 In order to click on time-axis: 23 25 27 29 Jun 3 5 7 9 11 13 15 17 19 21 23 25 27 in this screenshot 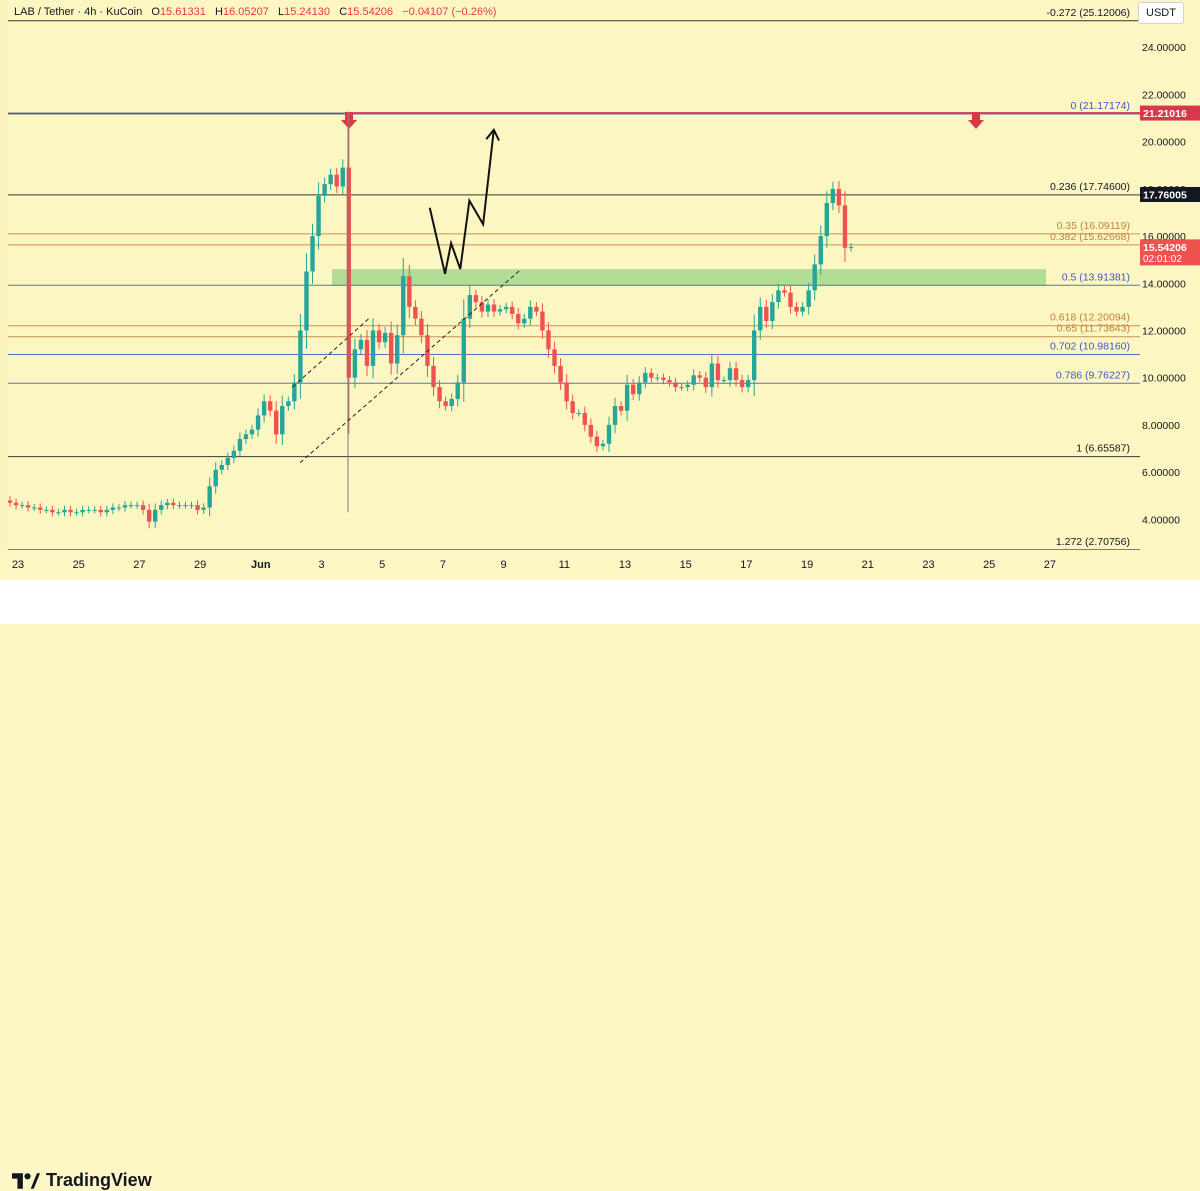, I will do `click(600, 565)`.